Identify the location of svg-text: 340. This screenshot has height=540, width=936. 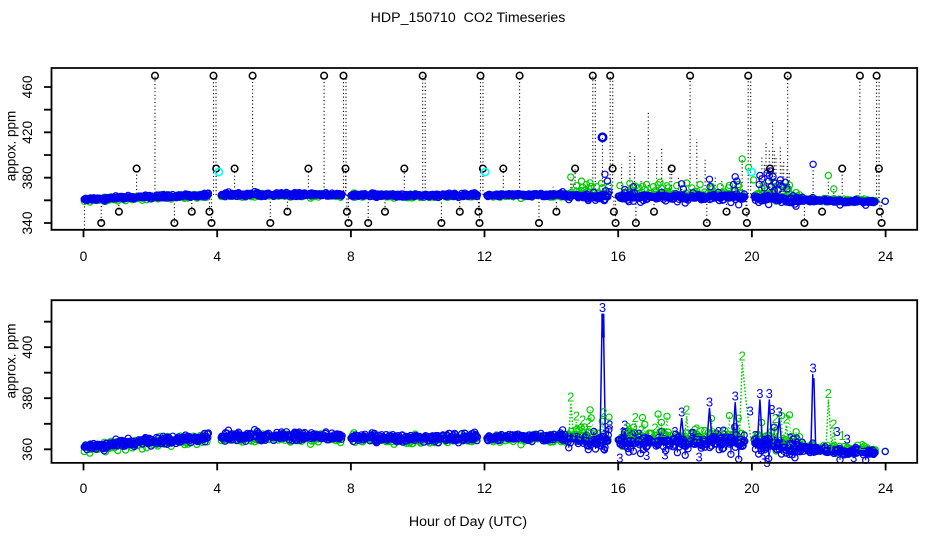
(27, 222).